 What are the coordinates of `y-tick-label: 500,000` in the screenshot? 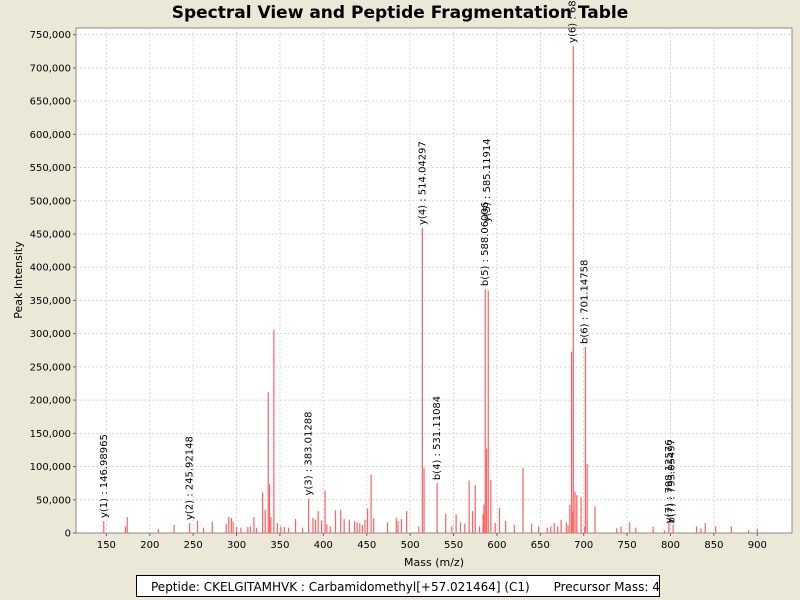 It's located at (50, 201).